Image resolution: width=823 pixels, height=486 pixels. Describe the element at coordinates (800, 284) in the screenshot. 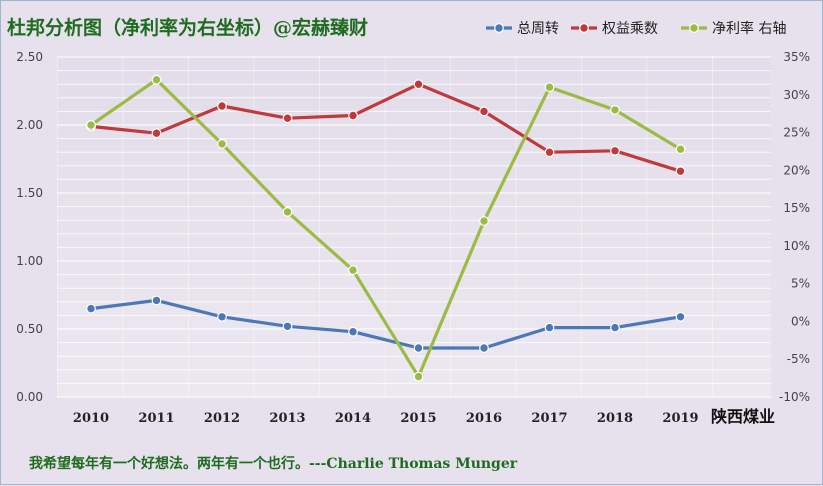

I see `y-right-tick-label: 5%` at that location.